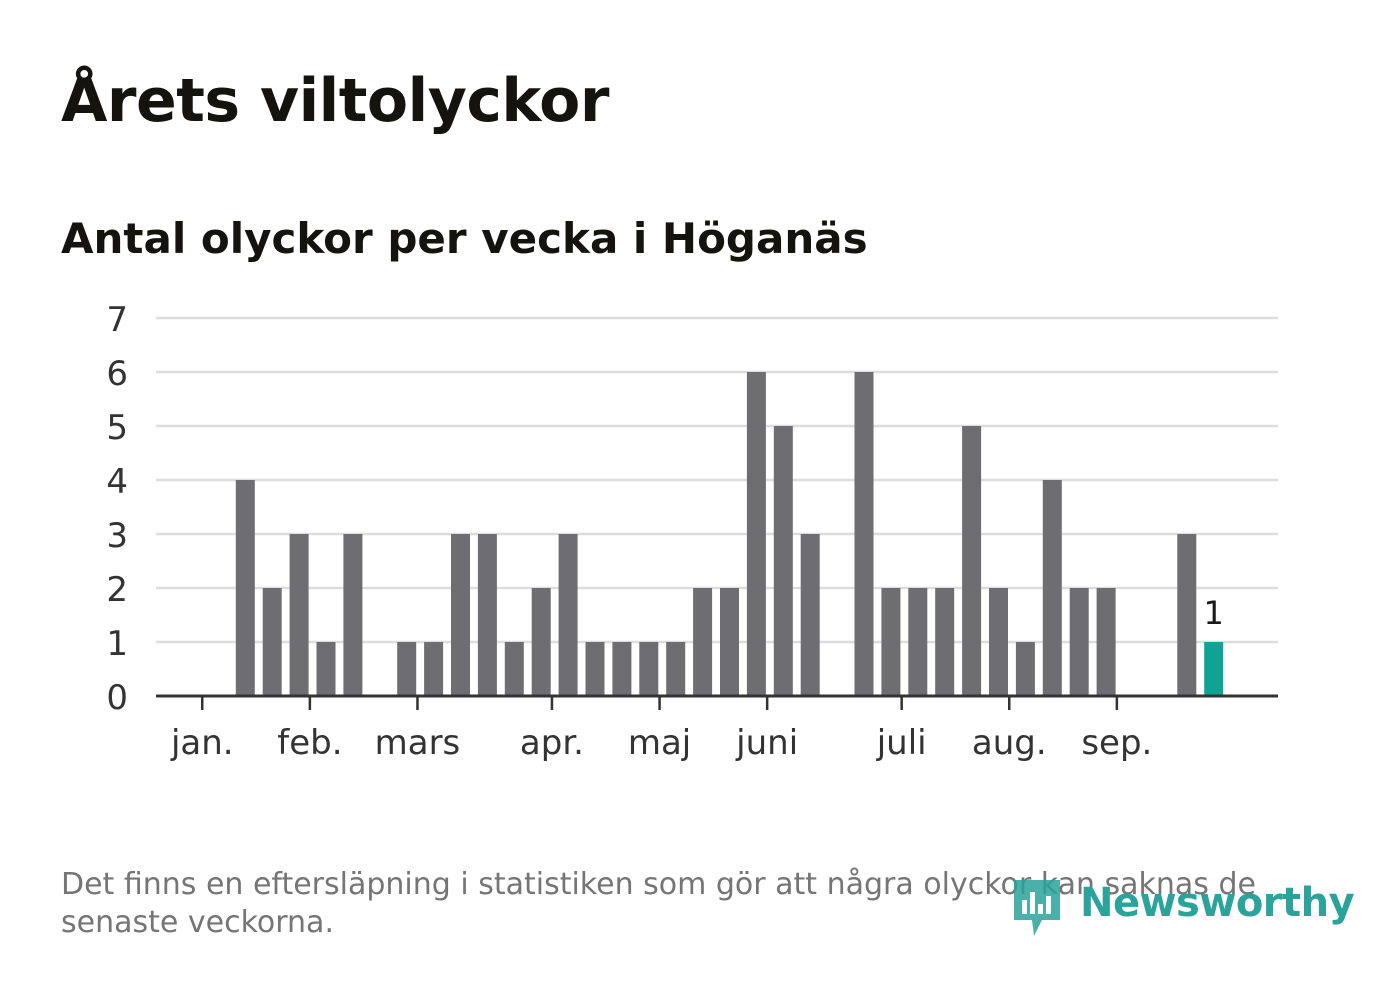 This screenshot has height=999, width=1382. What do you see at coordinates (464, 238) in the screenshot?
I see `chart-subtitle: Antal olyckor per vecka i Höganäs` at bounding box center [464, 238].